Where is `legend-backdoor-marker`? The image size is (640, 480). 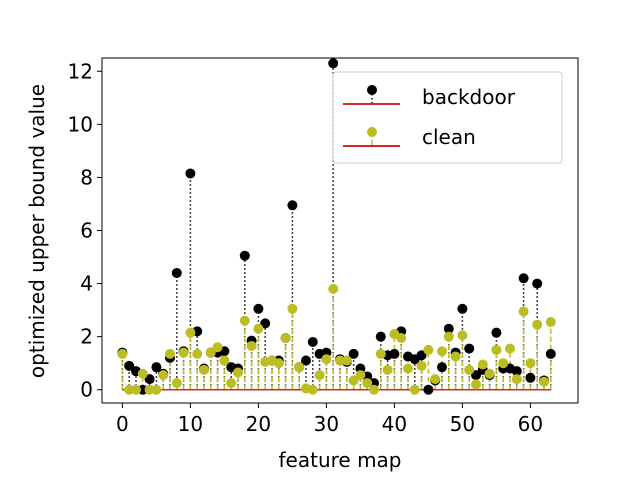 legend-backdoor-marker is located at coordinates (372, 90).